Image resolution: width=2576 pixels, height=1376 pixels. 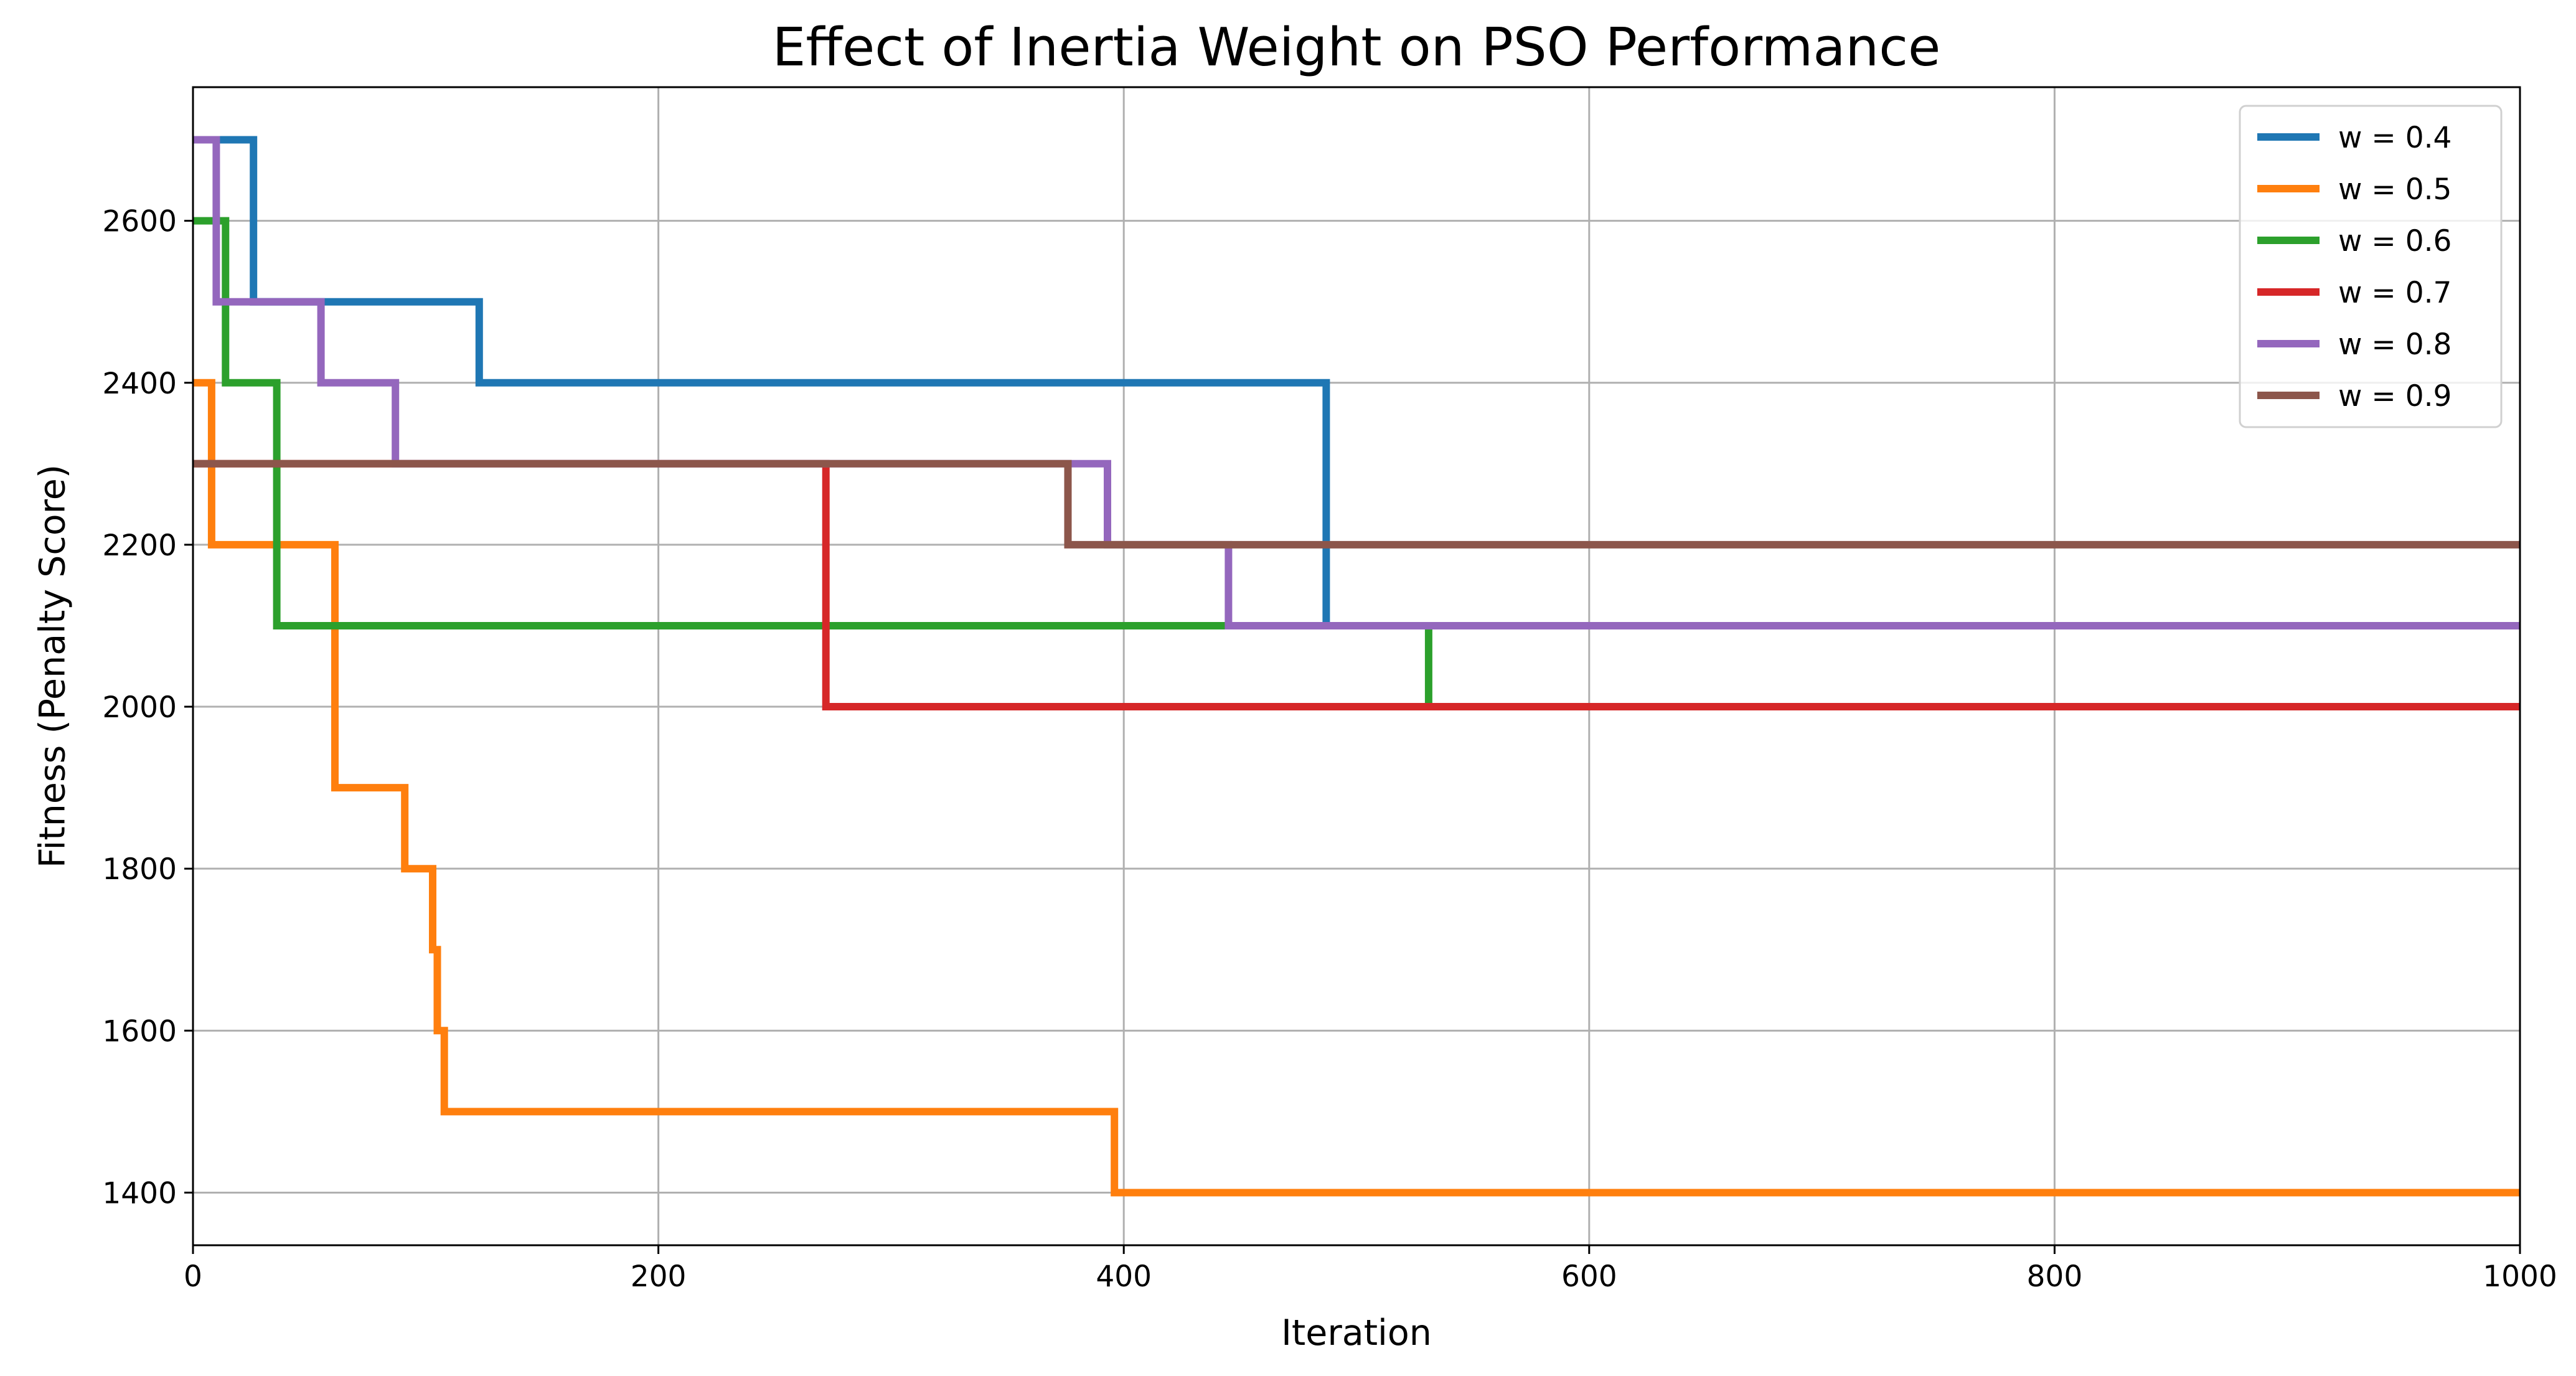 What do you see at coordinates (2055, 1277) in the screenshot?
I see `x-tick-label: 800` at bounding box center [2055, 1277].